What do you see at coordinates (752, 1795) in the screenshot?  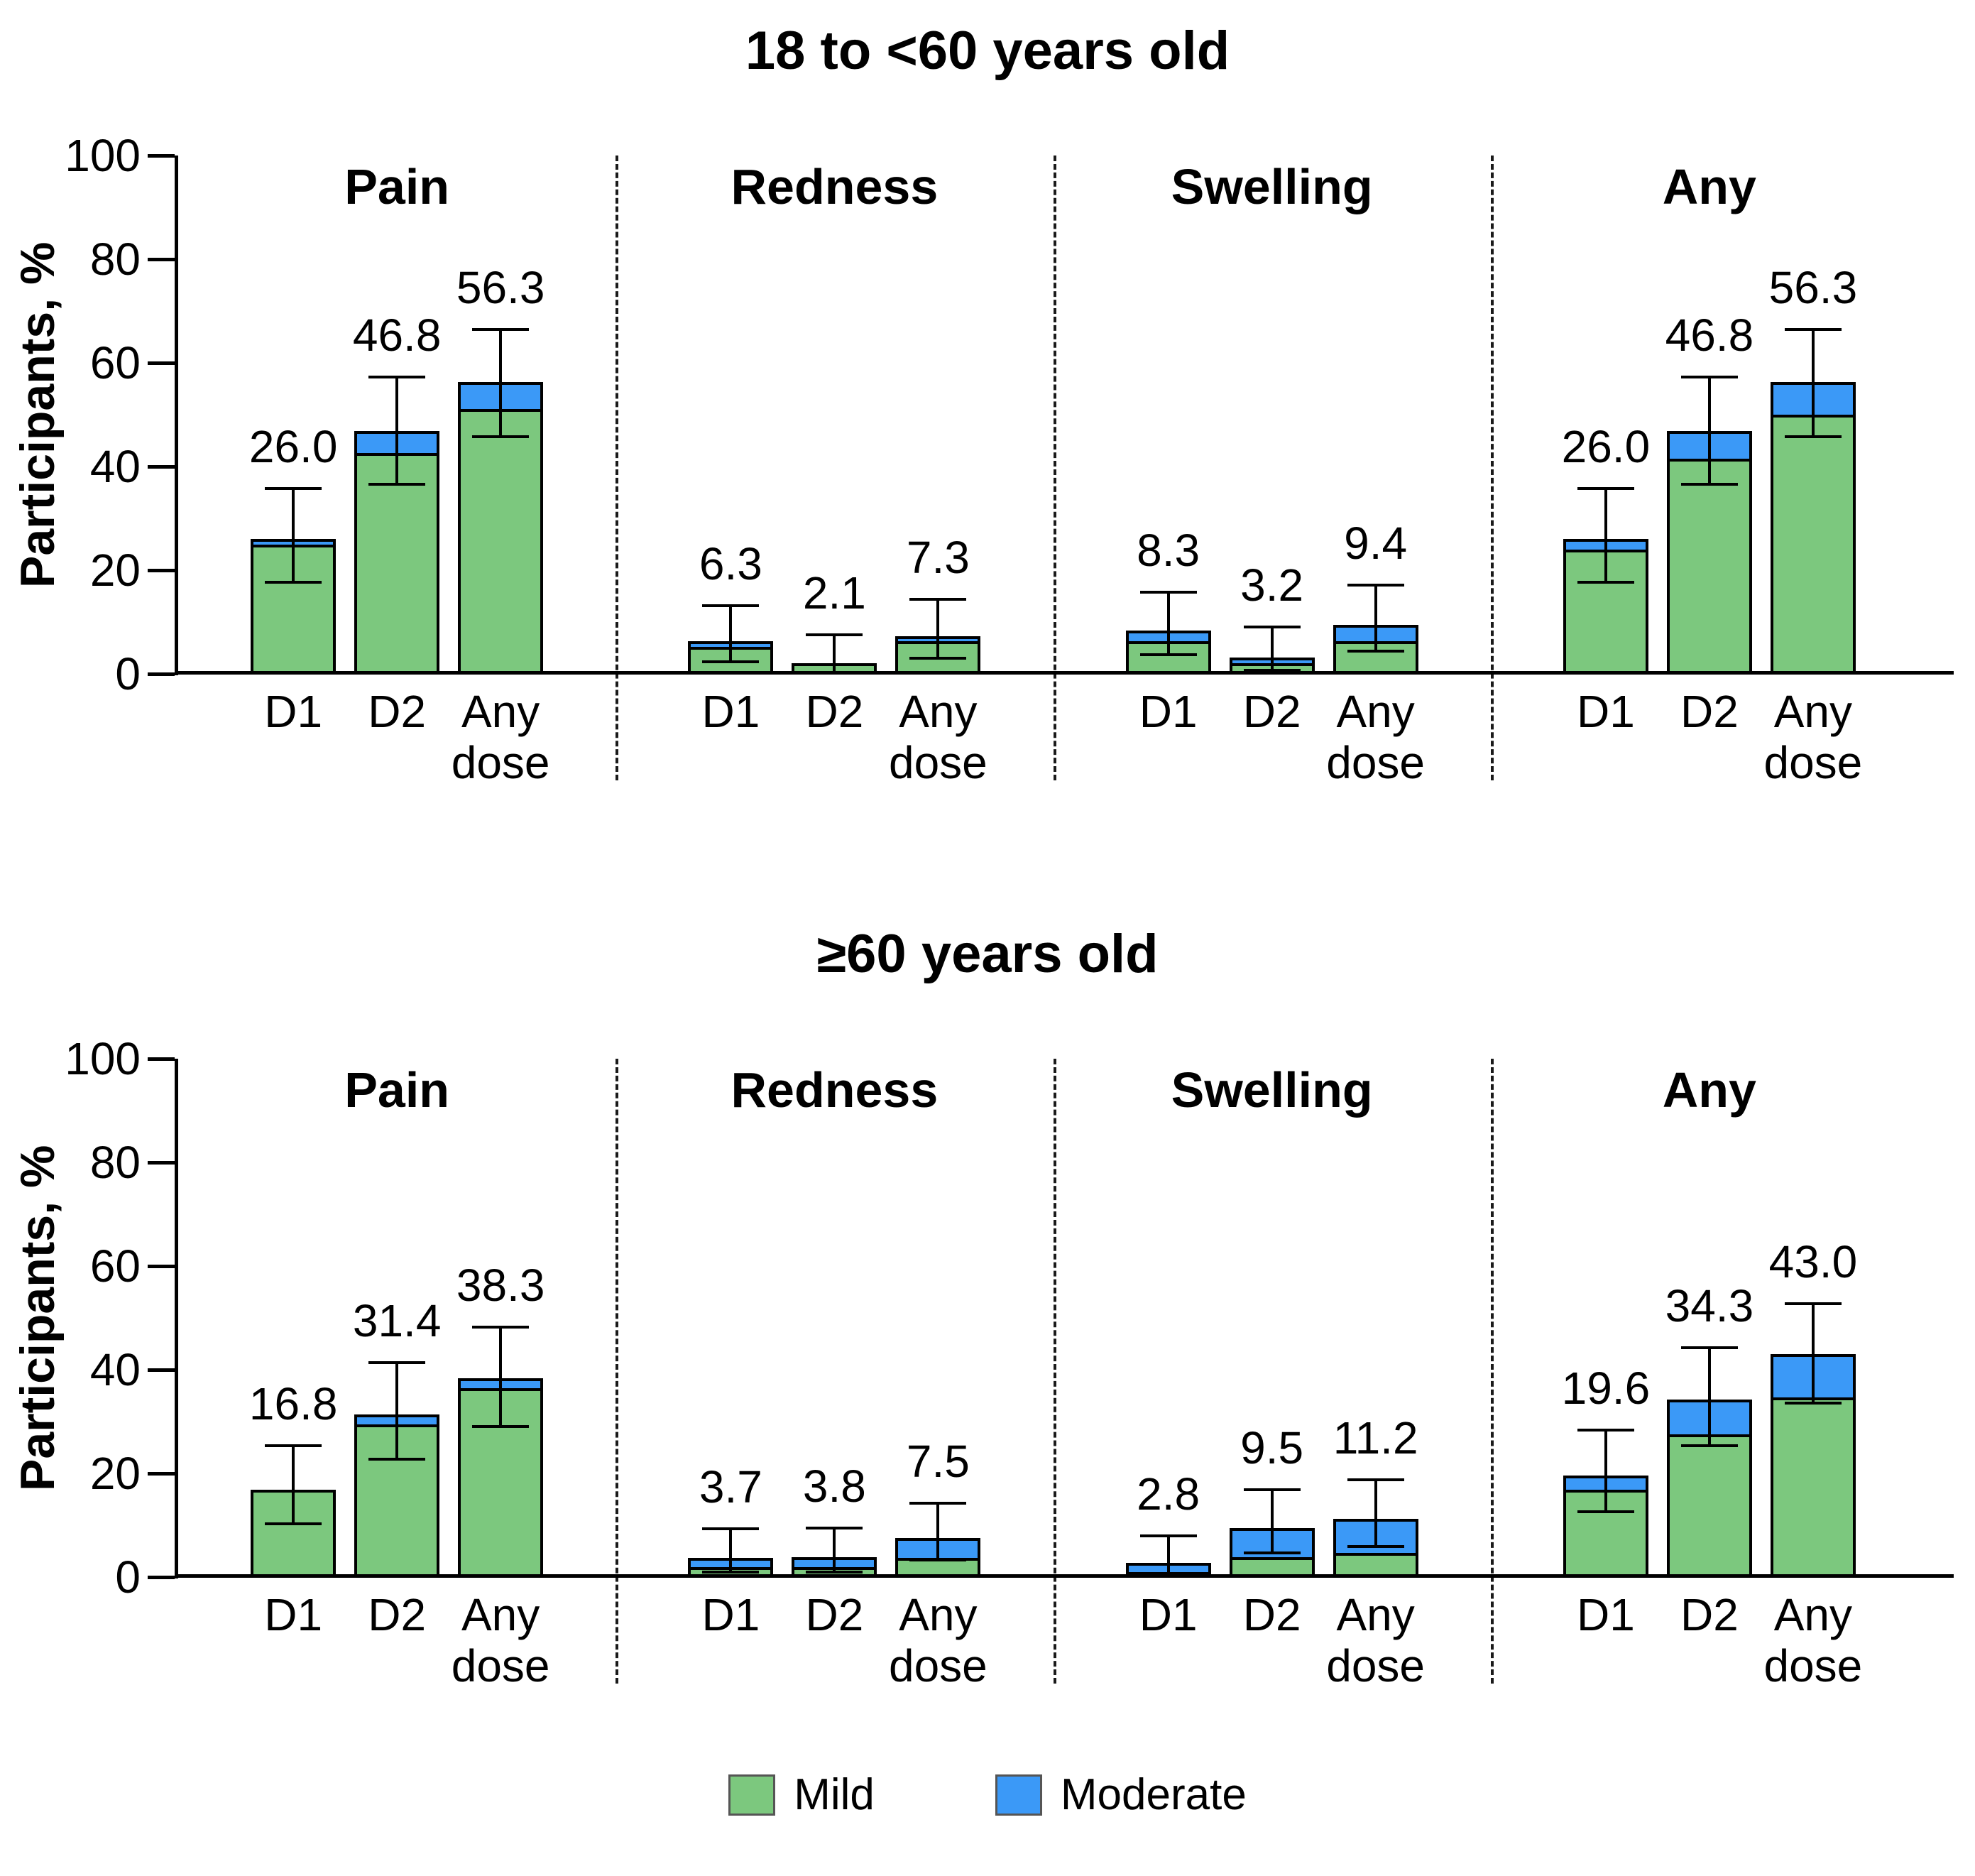 I see `legend-swatch-mild` at bounding box center [752, 1795].